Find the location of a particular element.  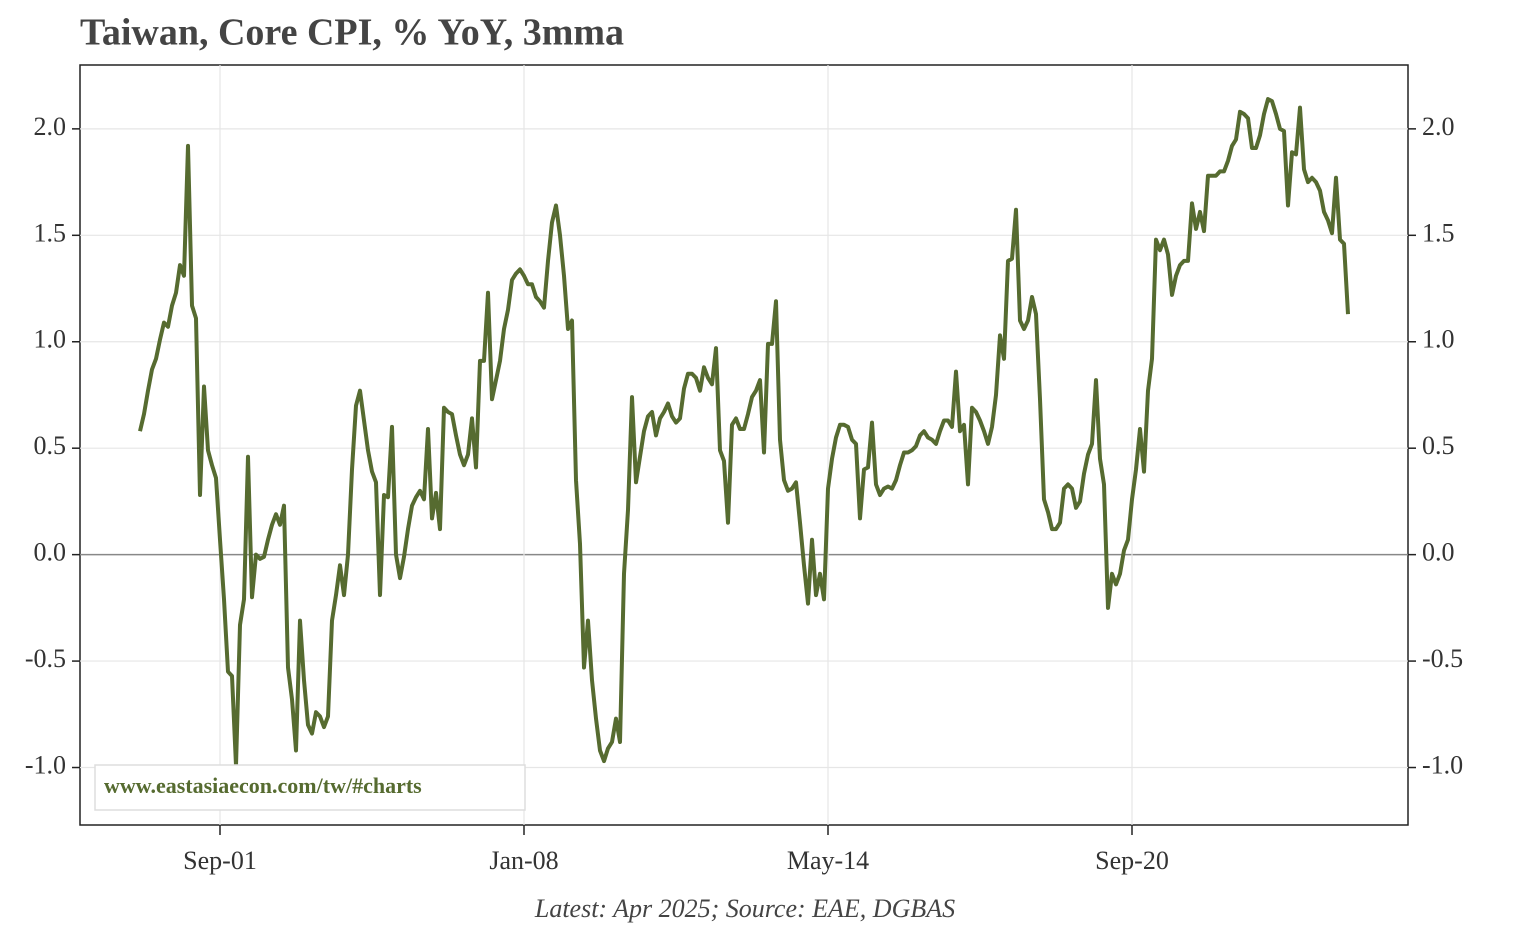

x-tick-label: Sep-01 is located at coordinates (220, 860).